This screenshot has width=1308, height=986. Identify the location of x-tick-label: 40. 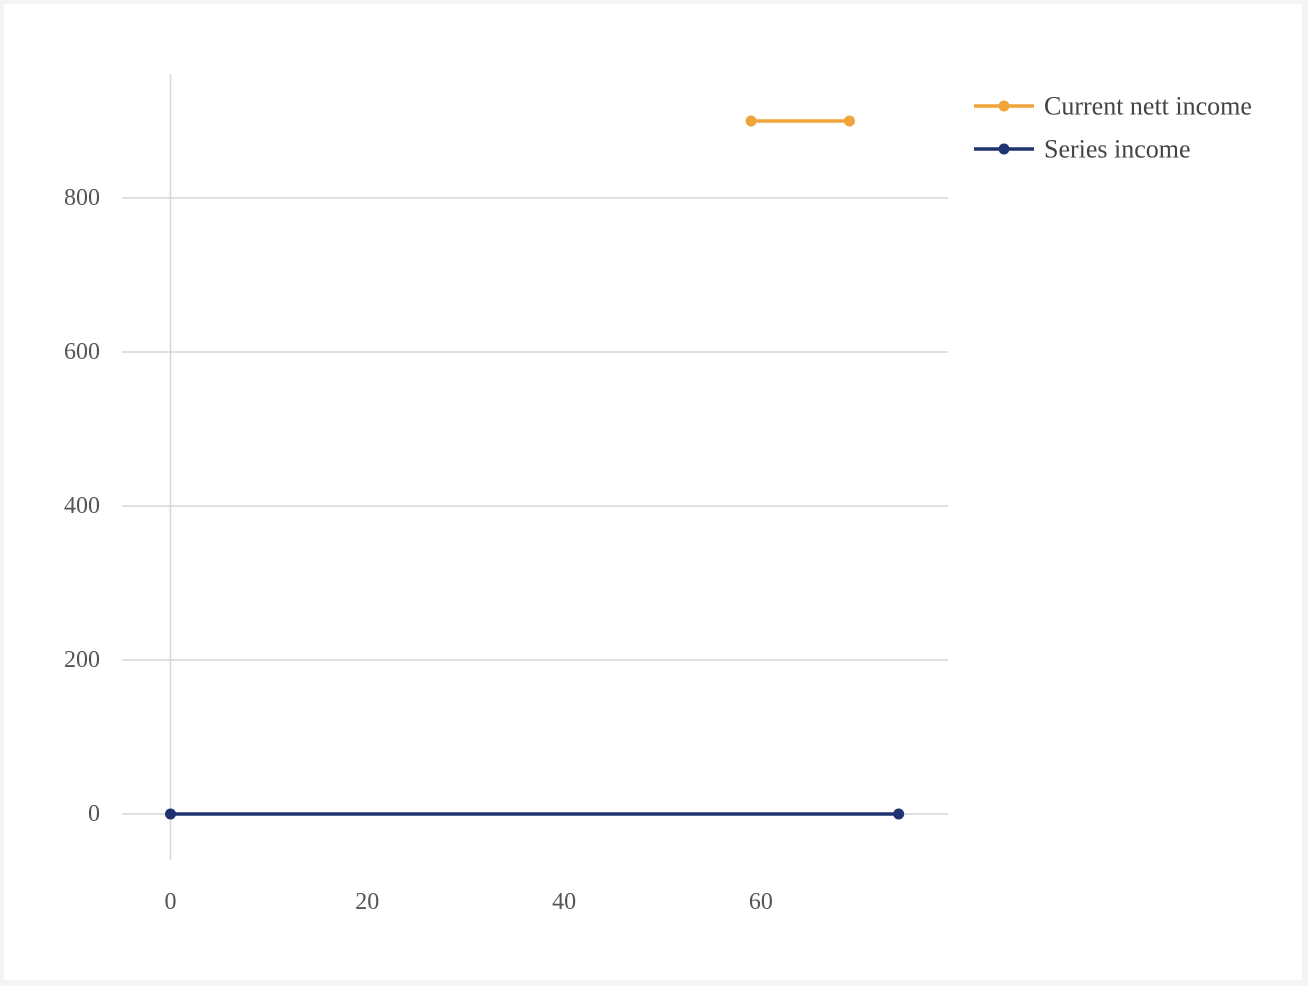
(564, 902).